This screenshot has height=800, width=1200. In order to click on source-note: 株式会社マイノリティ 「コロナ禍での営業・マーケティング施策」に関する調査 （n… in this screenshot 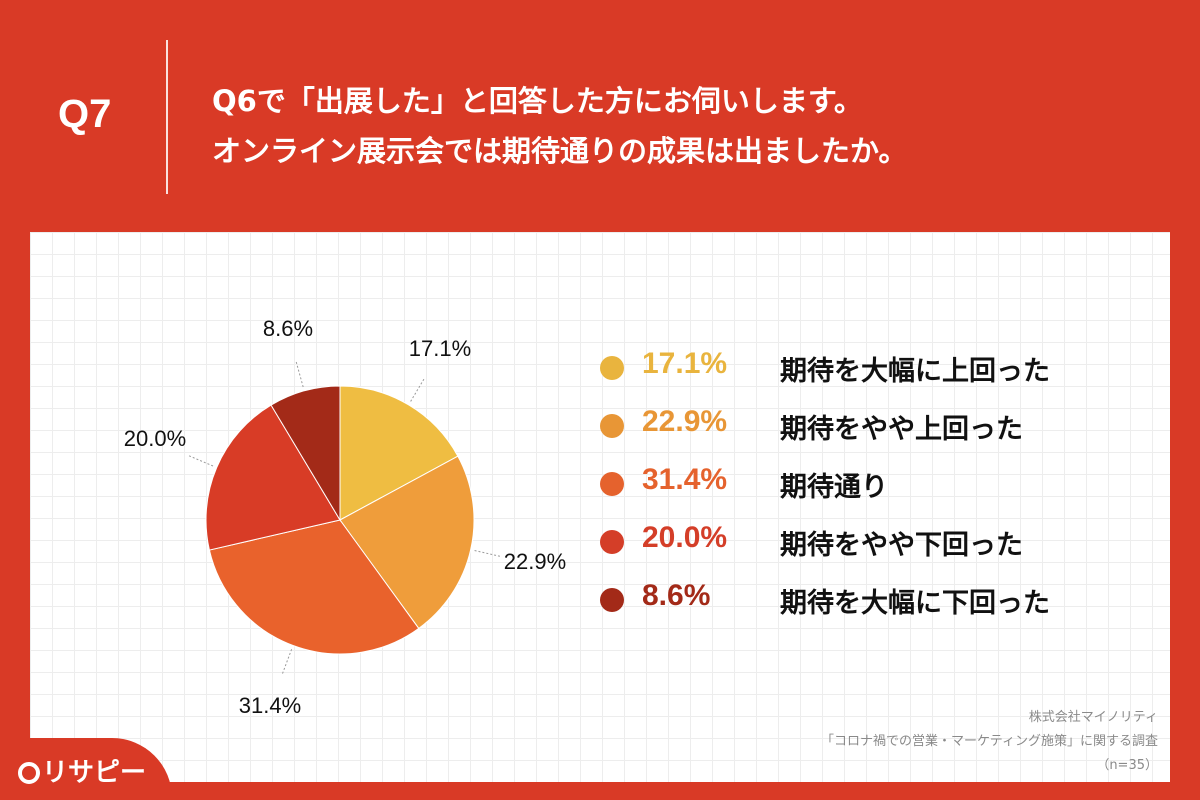, I will do `click(989, 742)`.